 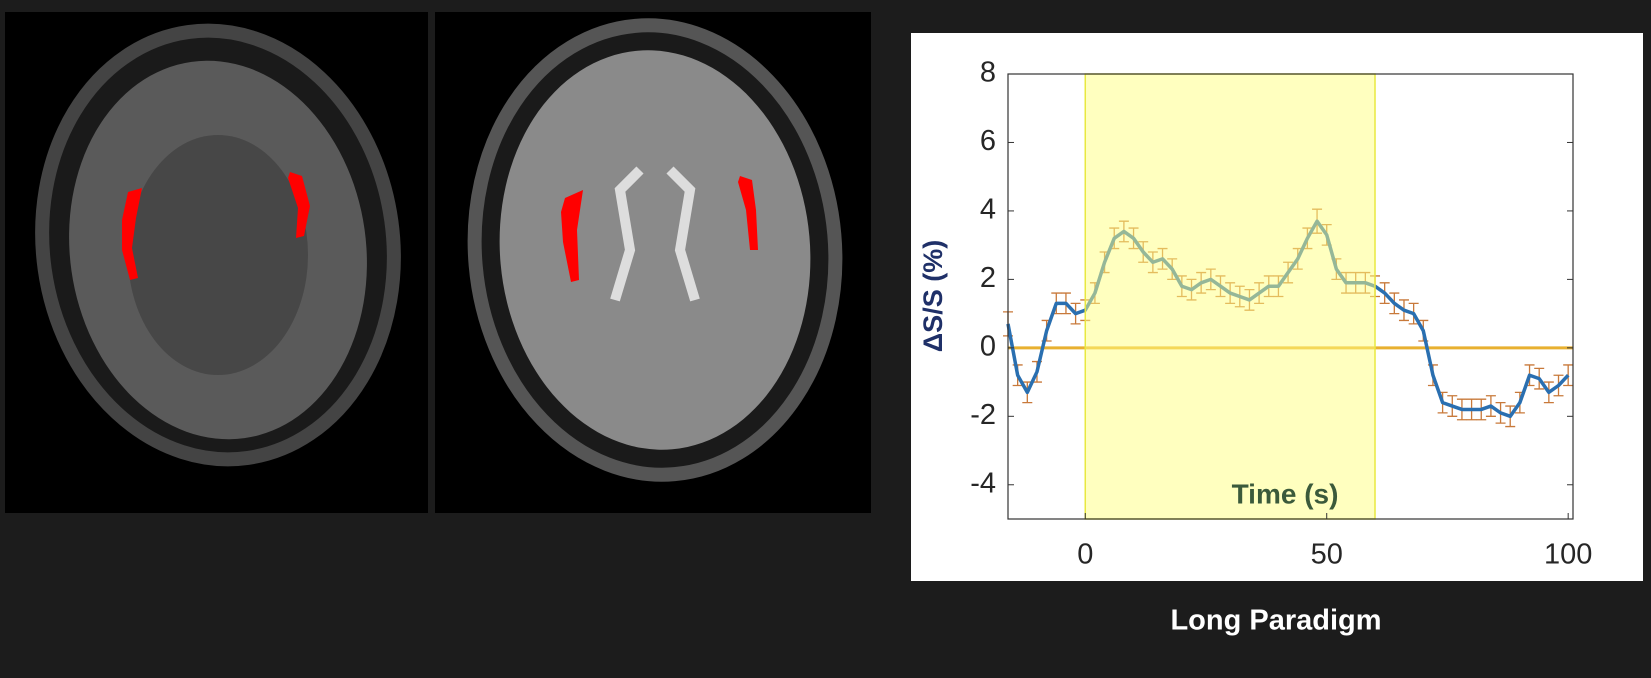 I want to click on y-tick-label: -2, so click(x=983, y=415).